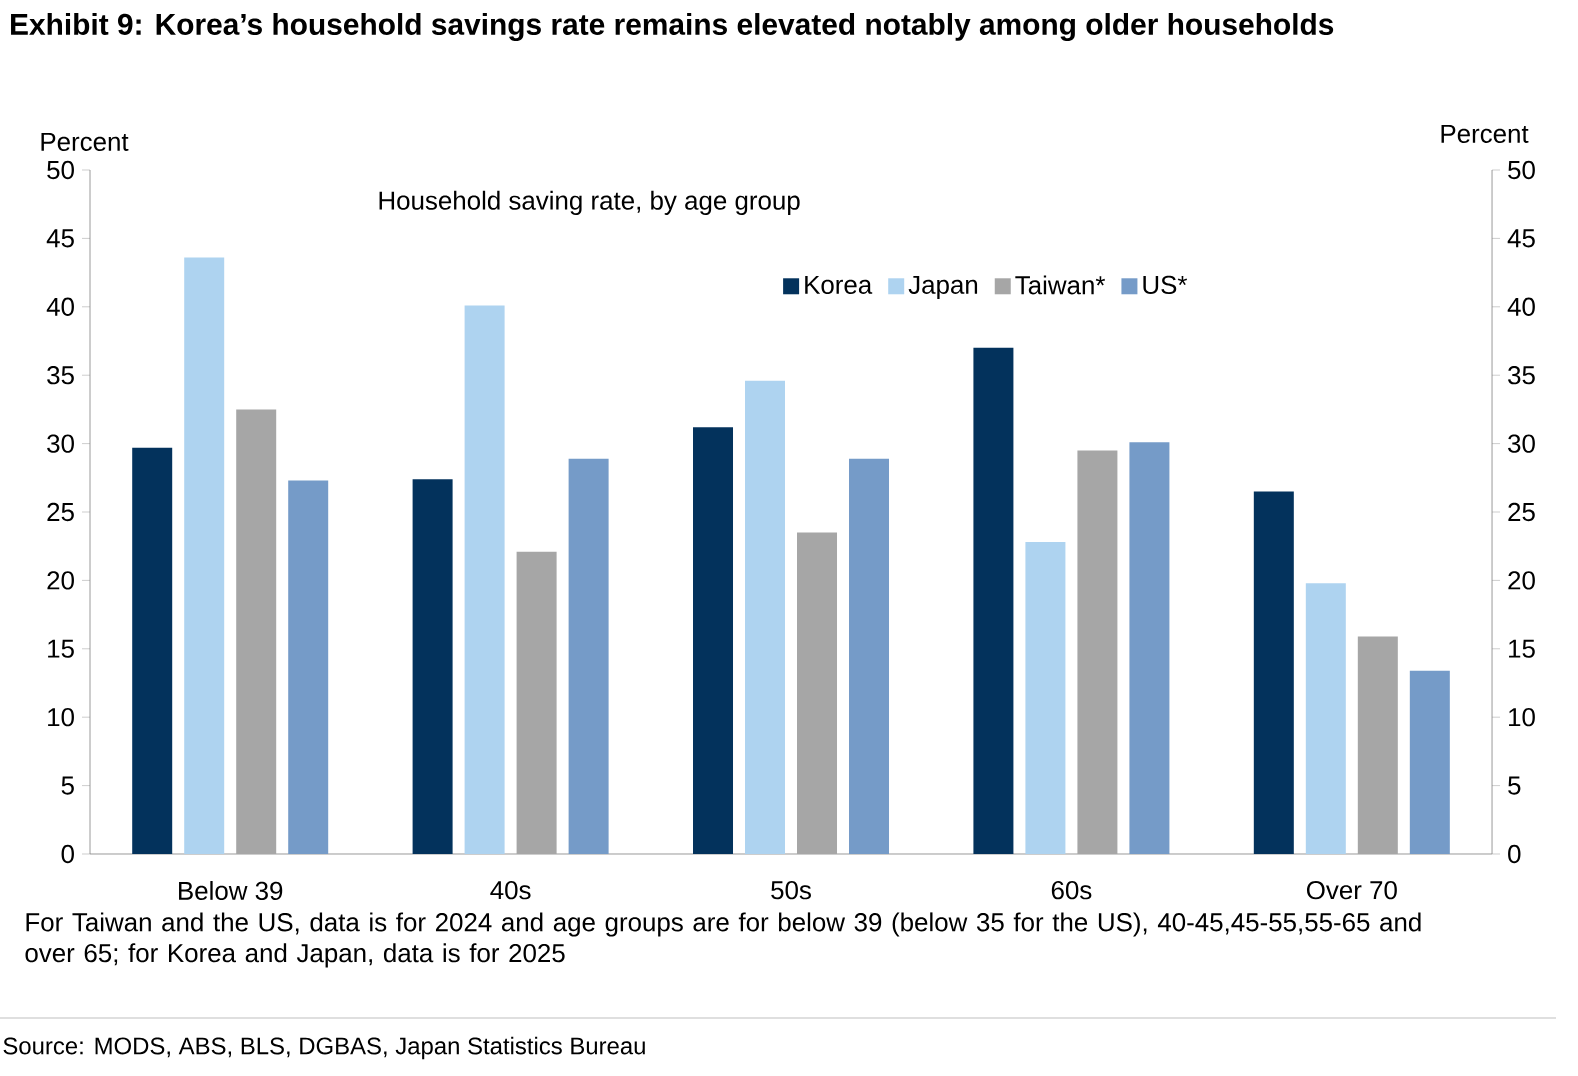 The image size is (1578, 1076). What do you see at coordinates (1485, 133) in the screenshot?
I see `y2-axis-title: Percent` at bounding box center [1485, 133].